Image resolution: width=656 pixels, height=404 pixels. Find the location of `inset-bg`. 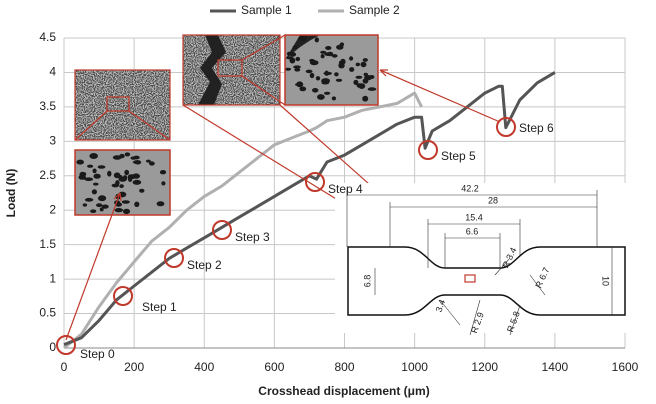

inset-bg is located at coordinates (122, 182).